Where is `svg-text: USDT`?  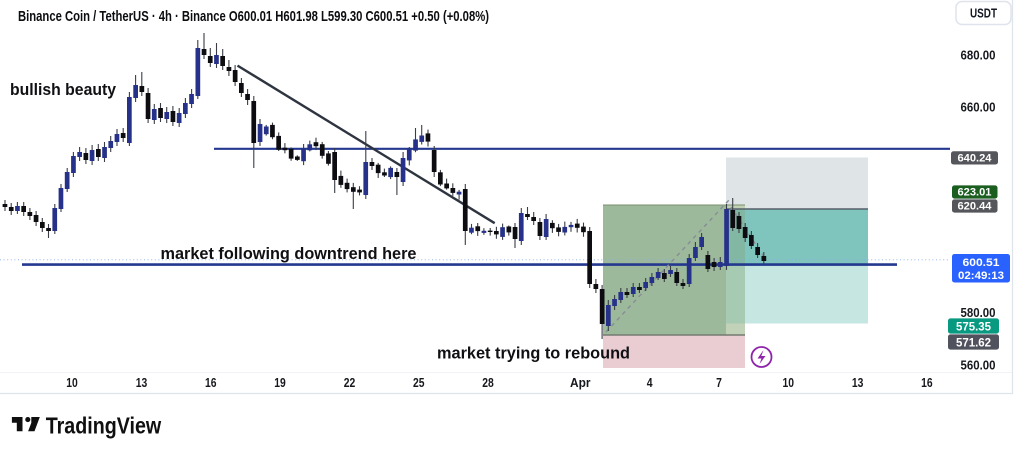 svg-text: USDT is located at coordinates (983, 13).